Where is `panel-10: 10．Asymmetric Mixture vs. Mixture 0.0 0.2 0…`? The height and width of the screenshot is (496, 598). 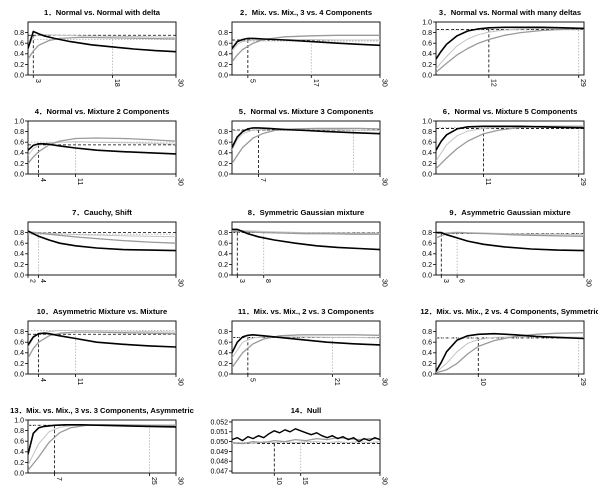
panel-10: 10．Asymmetric Mixture vs. Mixture 0.0 0.2 0… is located at coordinates (98, 346).